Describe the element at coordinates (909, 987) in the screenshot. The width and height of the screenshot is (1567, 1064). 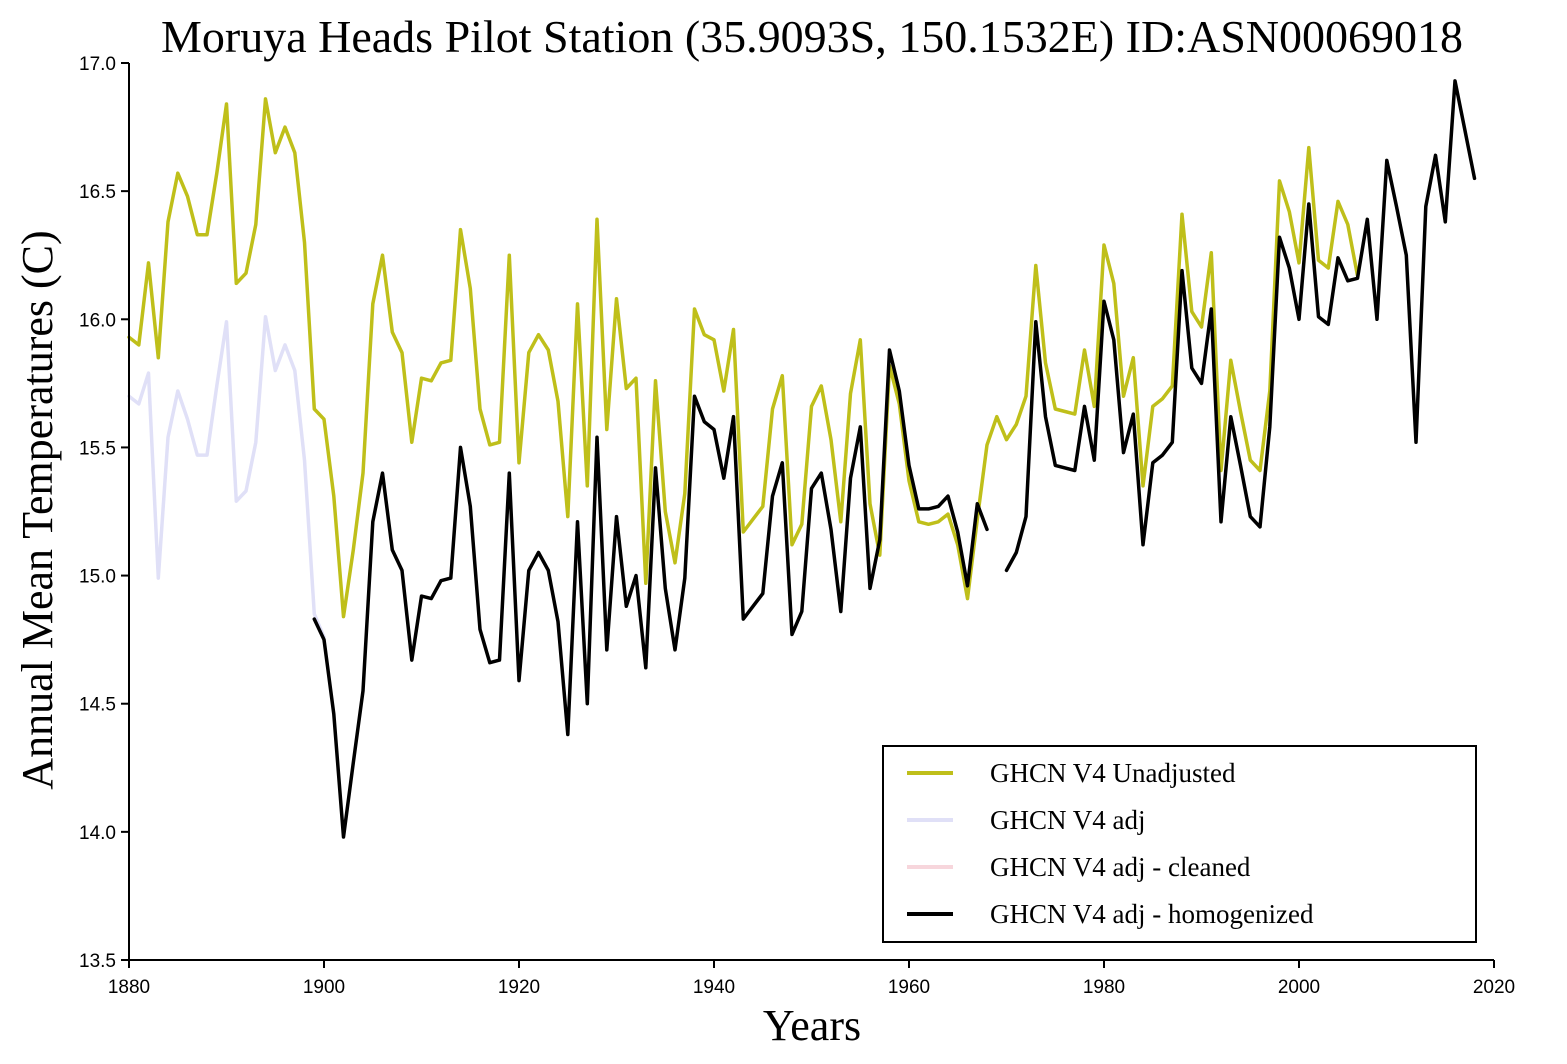
I see `x-tick-label: 1960` at that location.